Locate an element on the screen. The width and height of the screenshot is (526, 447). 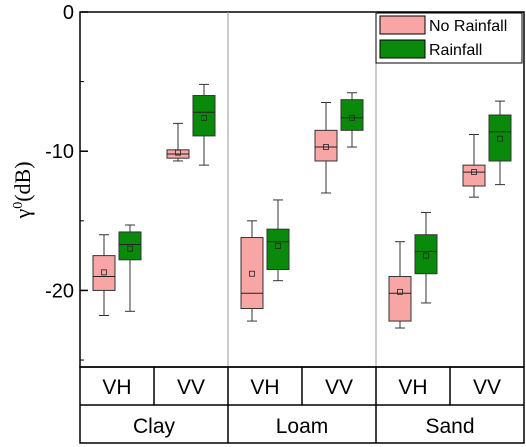
y-tick-label: -20 is located at coordinates (59, 291).